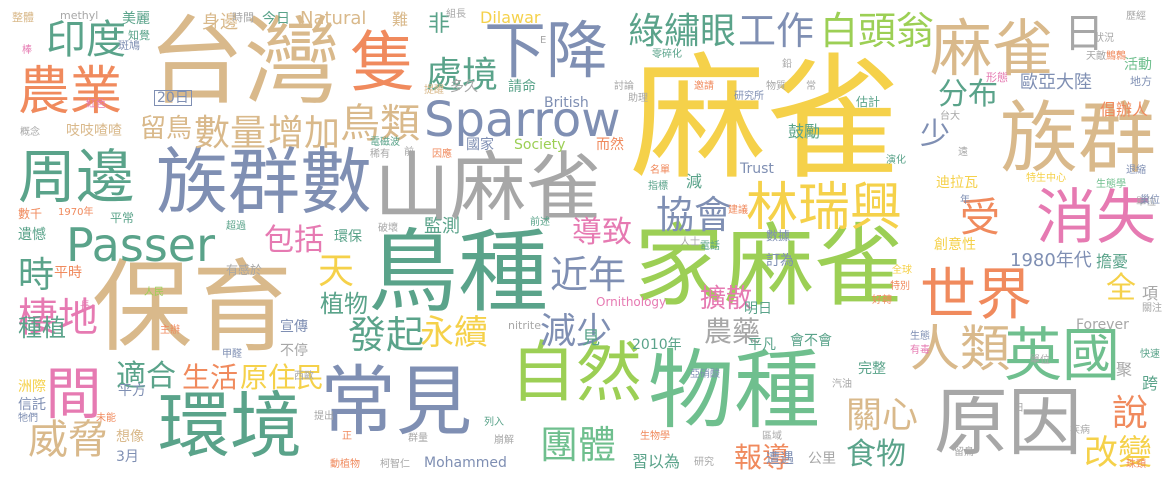  I want to click on word-3月: 3月, so click(127, 457).